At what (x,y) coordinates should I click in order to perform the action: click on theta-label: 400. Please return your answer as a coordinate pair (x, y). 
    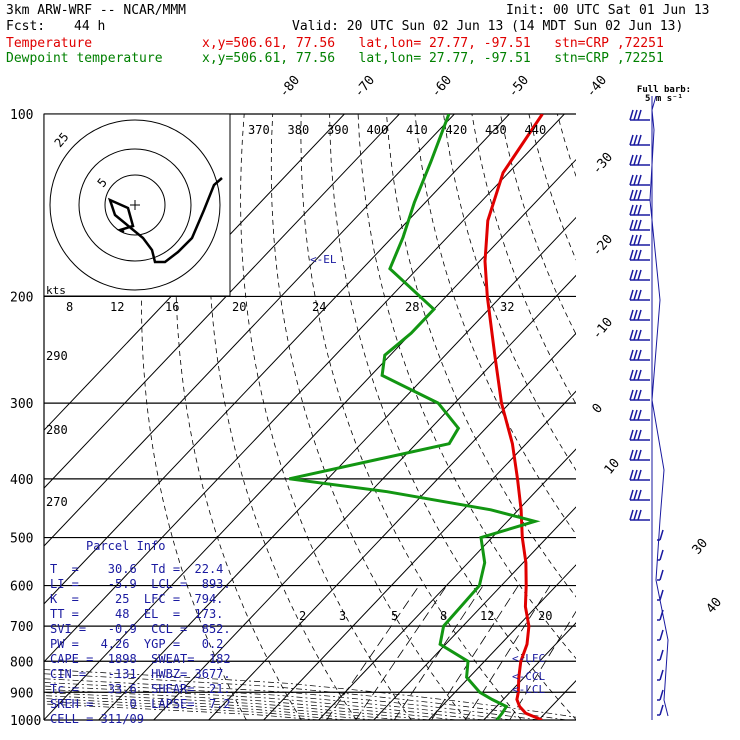
    Looking at the image, I should click on (378, 130).